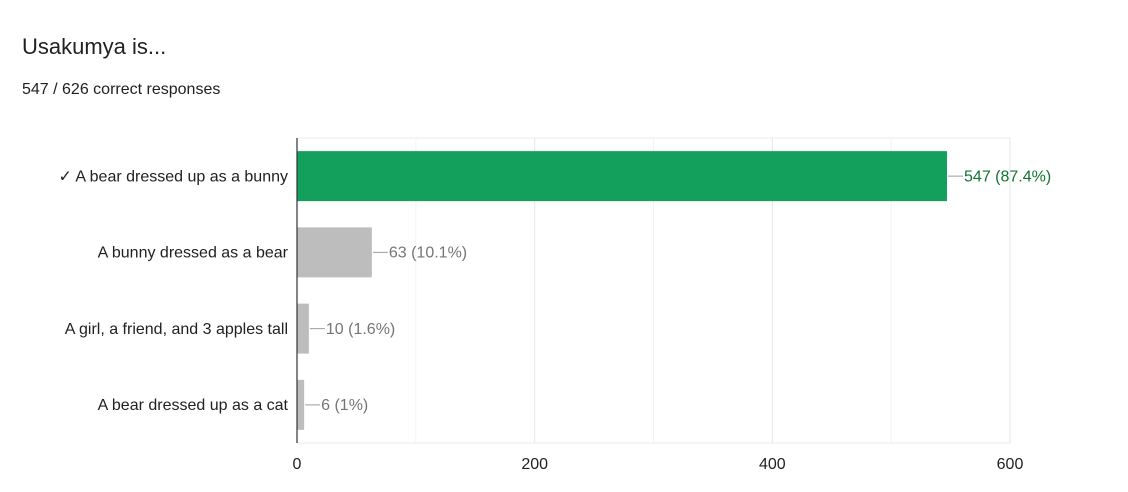 The width and height of the screenshot is (1128, 492). Describe the element at coordinates (534, 464) in the screenshot. I see `x-tick-label: 200` at that location.